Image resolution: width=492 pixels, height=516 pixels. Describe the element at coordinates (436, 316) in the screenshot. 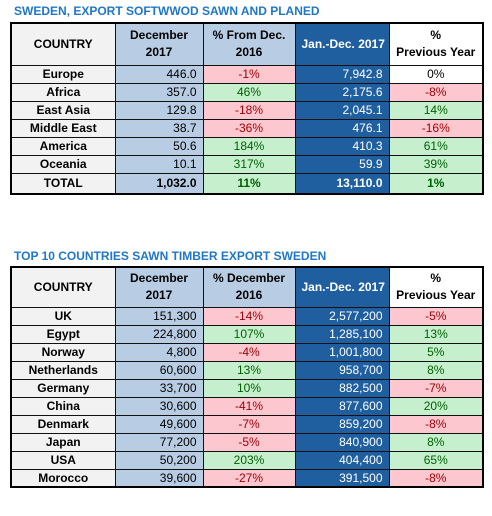

I see `previous-year-cell: -5%` at that location.